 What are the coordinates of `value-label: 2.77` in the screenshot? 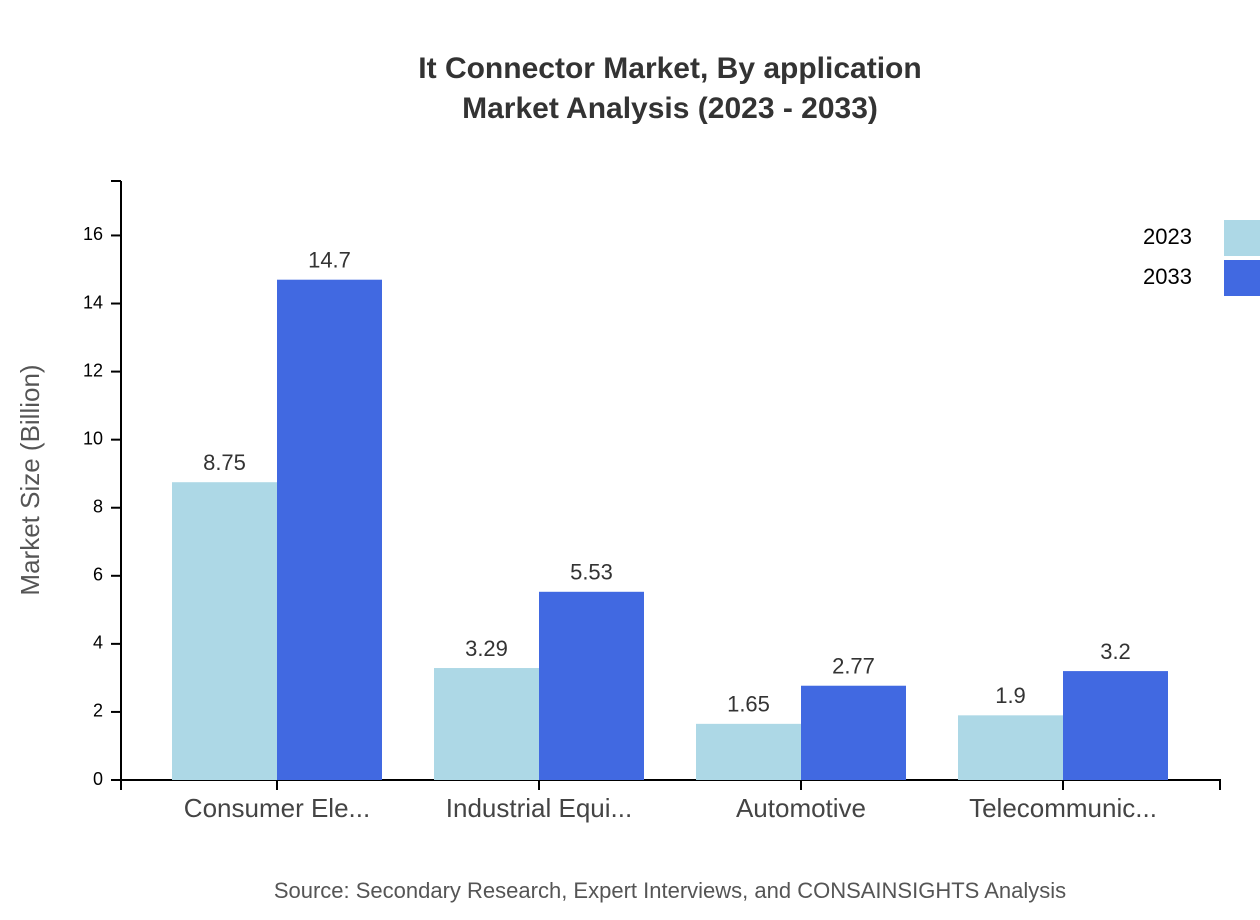 It's located at (853, 666).